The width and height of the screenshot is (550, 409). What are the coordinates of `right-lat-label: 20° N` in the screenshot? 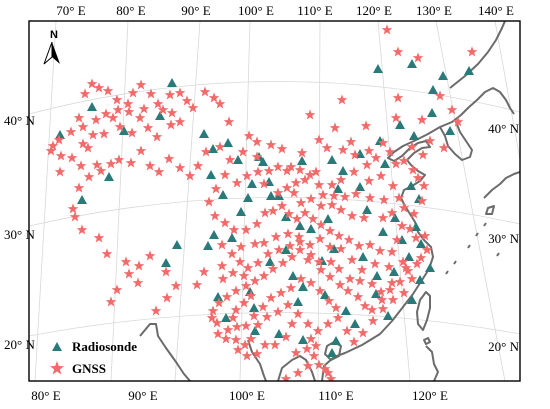 It's located at (503, 346).